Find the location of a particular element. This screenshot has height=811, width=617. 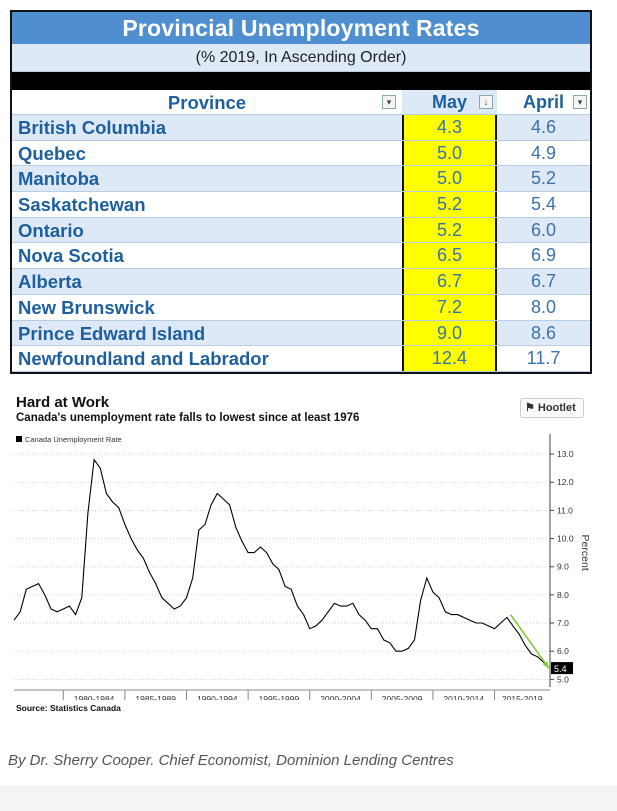

cell-april: 8.6 is located at coordinates (543, 332).